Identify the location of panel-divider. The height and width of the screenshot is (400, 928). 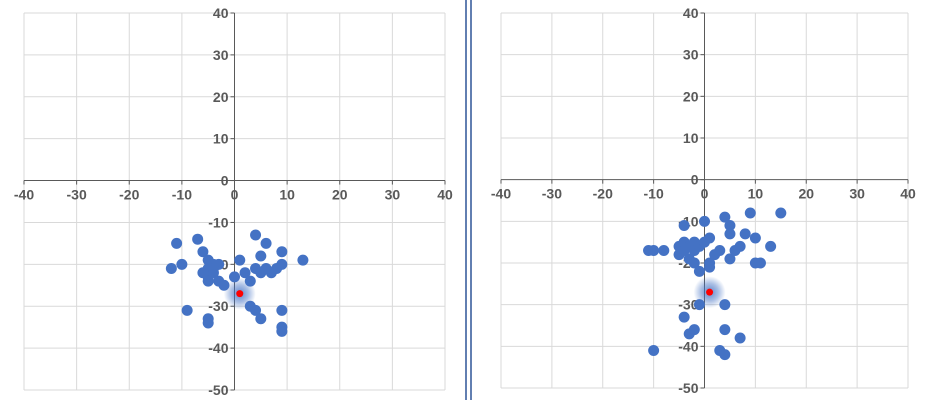
(468, 200).